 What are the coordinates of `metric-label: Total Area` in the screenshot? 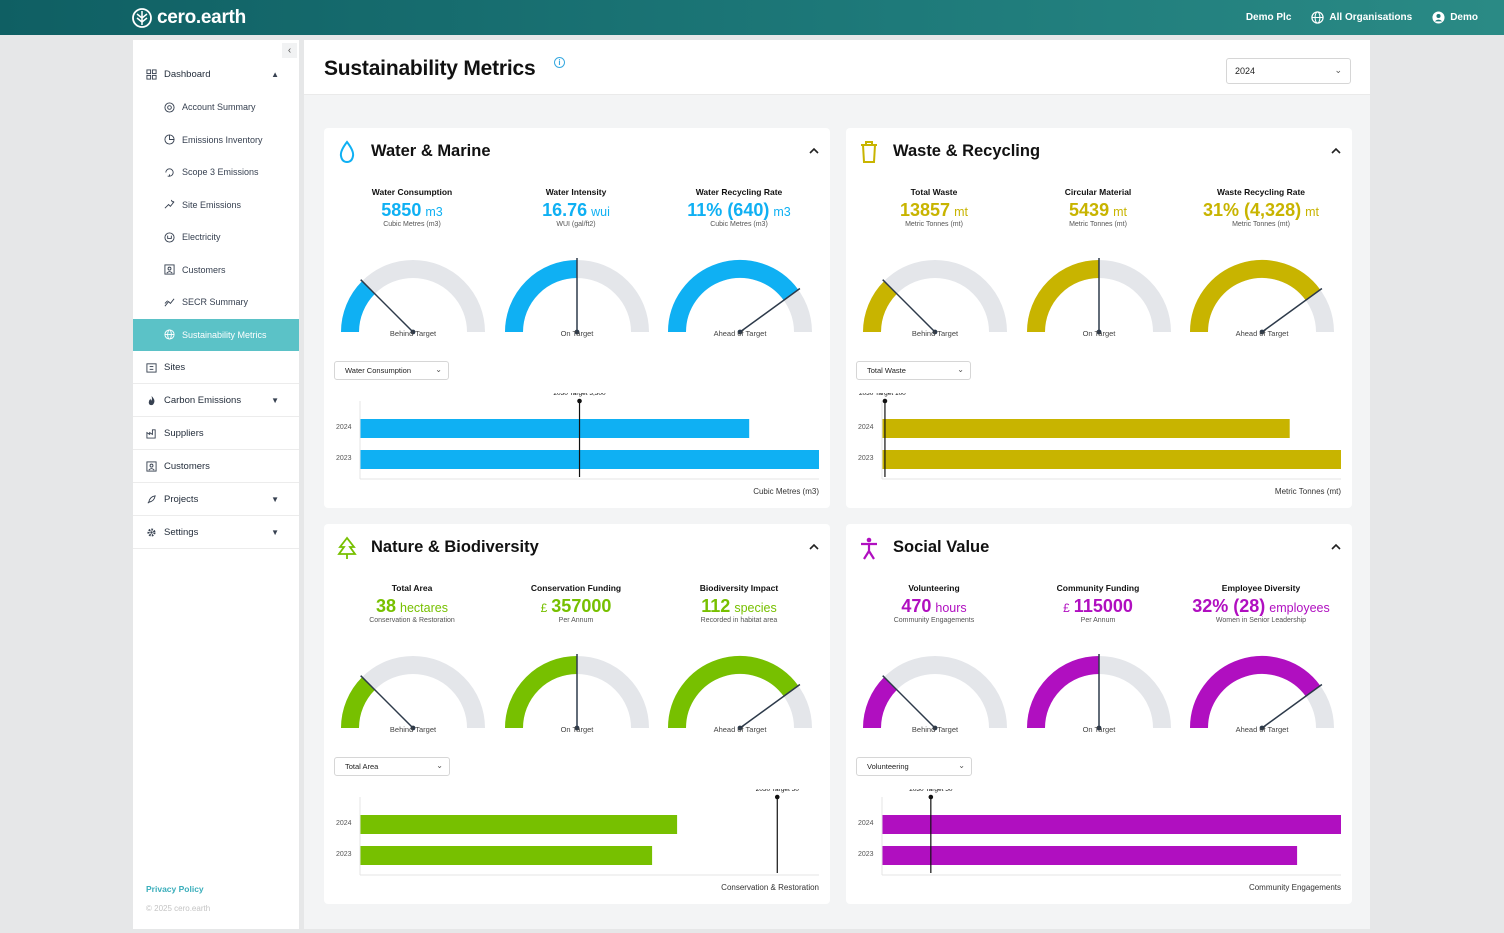 It's located at (412, 588).